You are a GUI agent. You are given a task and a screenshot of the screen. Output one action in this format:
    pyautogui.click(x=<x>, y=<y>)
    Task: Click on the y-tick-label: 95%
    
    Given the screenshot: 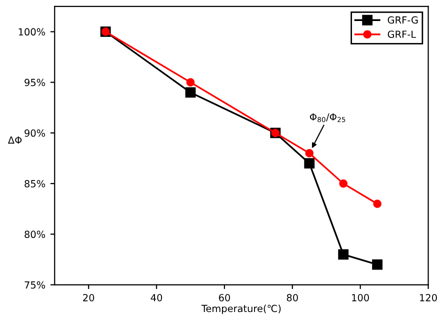 What is the action you would take?
    pyautogui.click(x=35, y=82)
    